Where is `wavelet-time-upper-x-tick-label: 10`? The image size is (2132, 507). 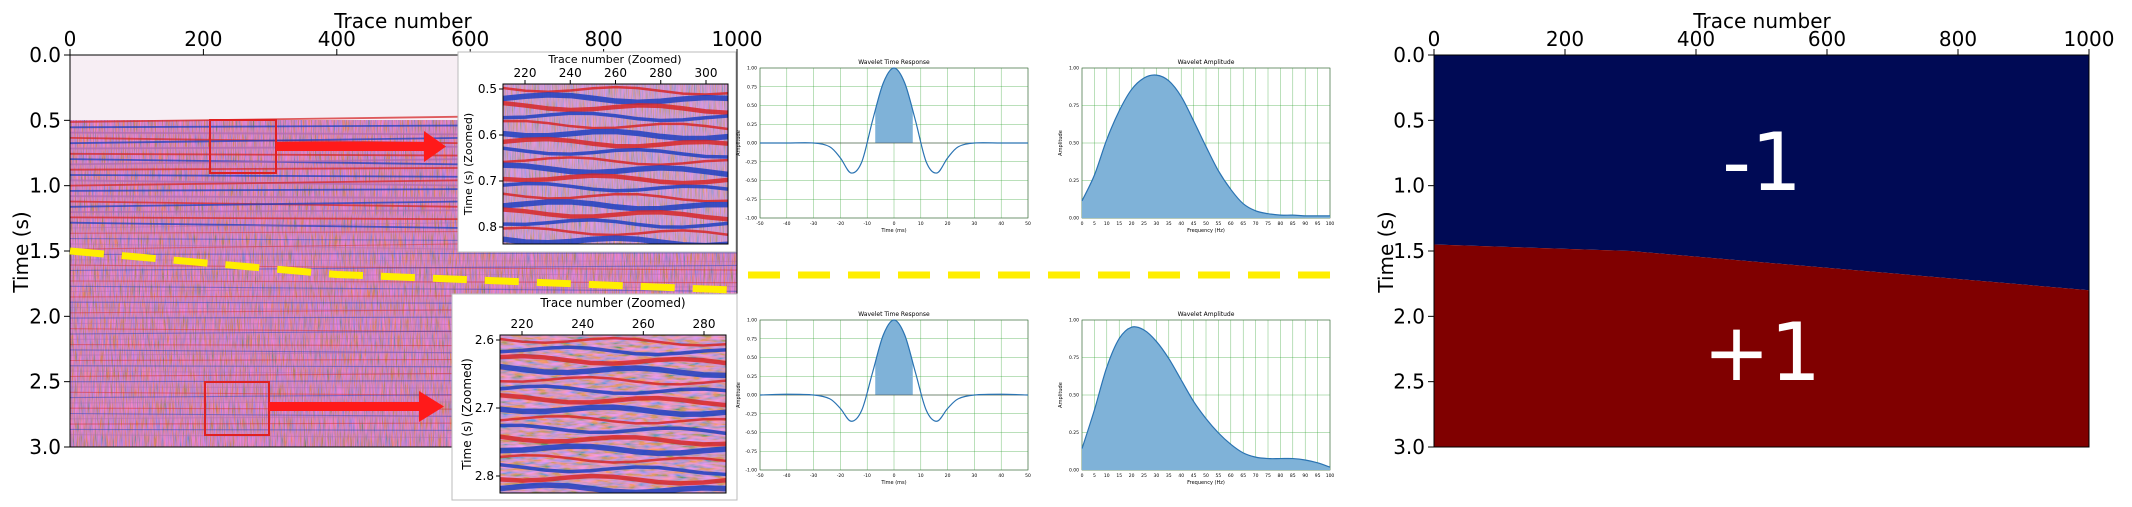 wavelet-time-upper-x-tick-label: 10 is located at coordinates (921, 224).